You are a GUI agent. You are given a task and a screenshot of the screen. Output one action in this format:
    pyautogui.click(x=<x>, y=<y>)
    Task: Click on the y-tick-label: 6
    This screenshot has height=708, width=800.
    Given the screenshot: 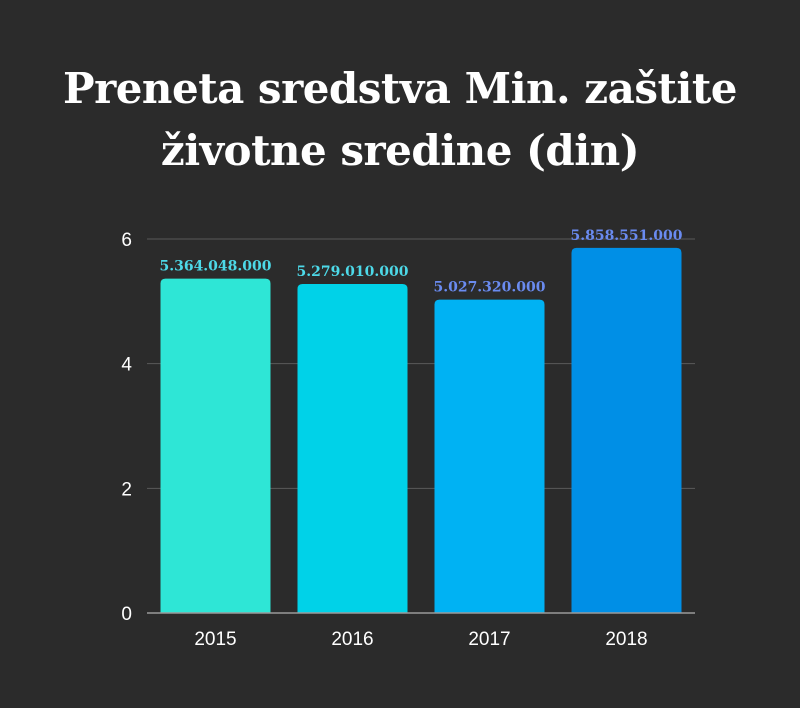 What is the action you would take?
    pyautogui.click(x=126, y=240)
    